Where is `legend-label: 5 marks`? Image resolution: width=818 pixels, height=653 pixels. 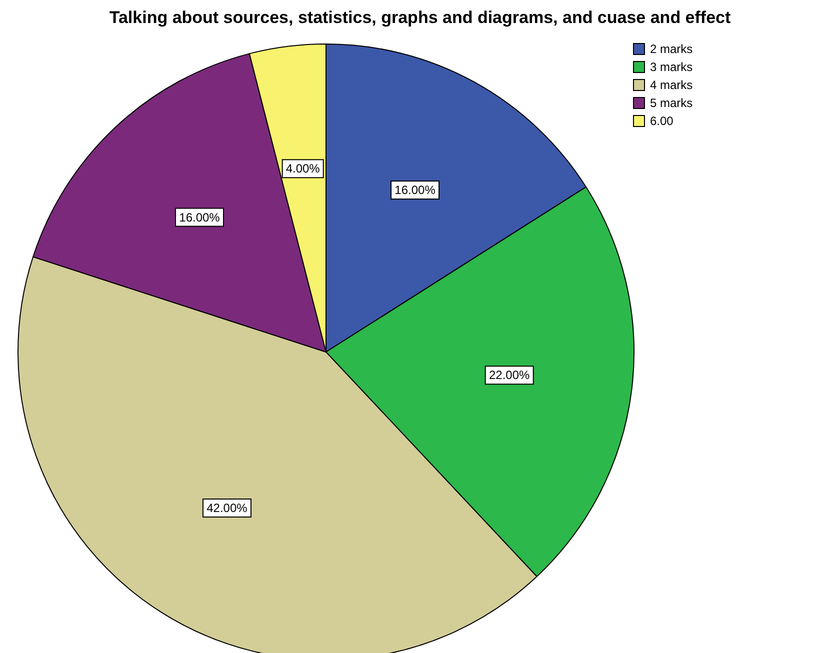
legend-label: 5 marks is located at coordinates (671, 103).